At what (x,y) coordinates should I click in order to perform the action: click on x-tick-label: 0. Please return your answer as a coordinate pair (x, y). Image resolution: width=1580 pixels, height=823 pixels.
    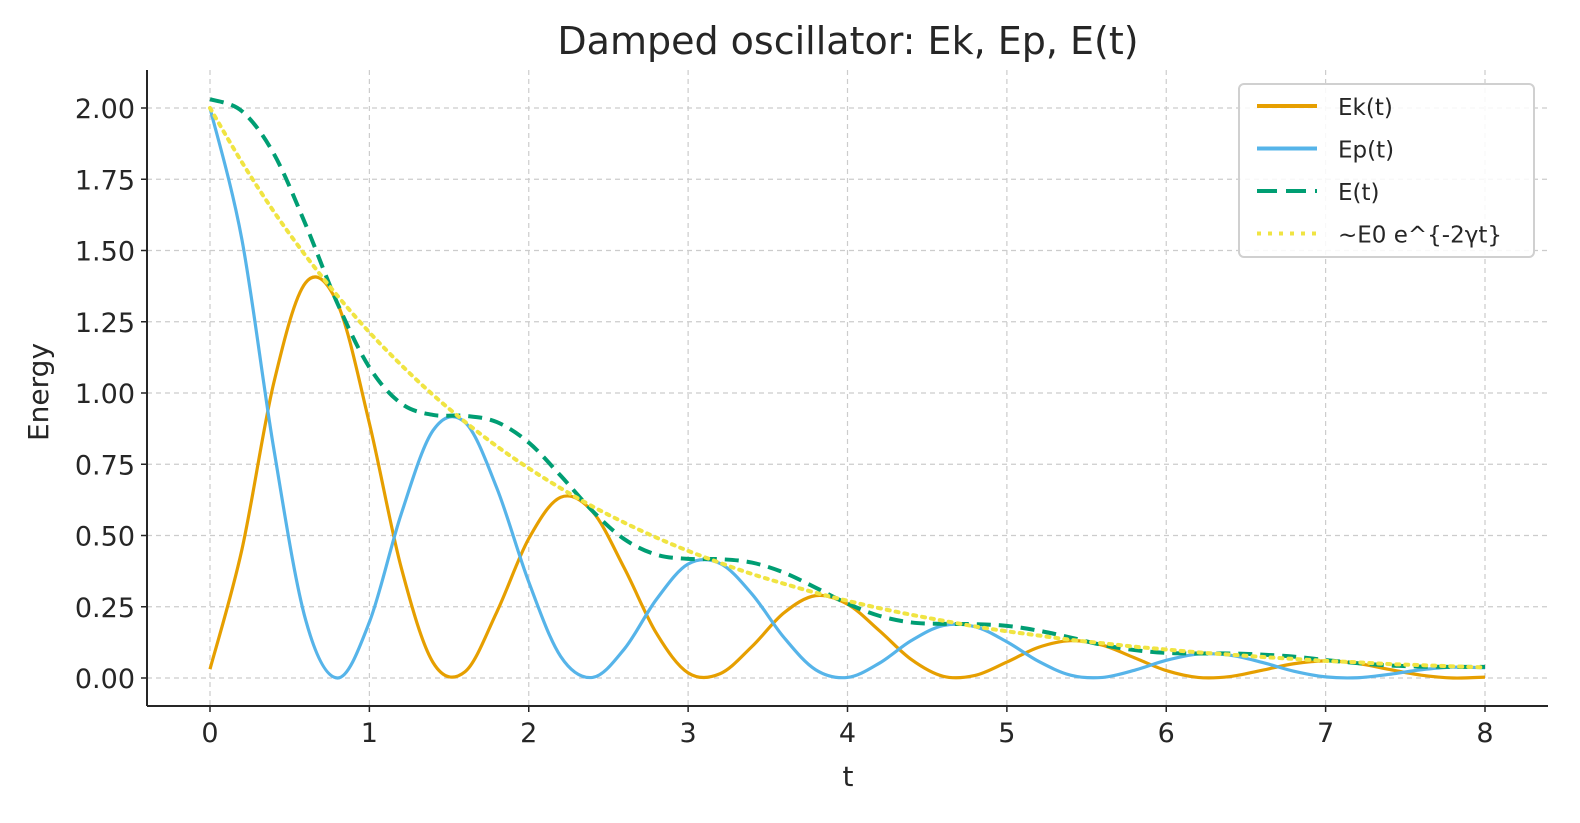
    Looking at the image, I should click on (209, 733).